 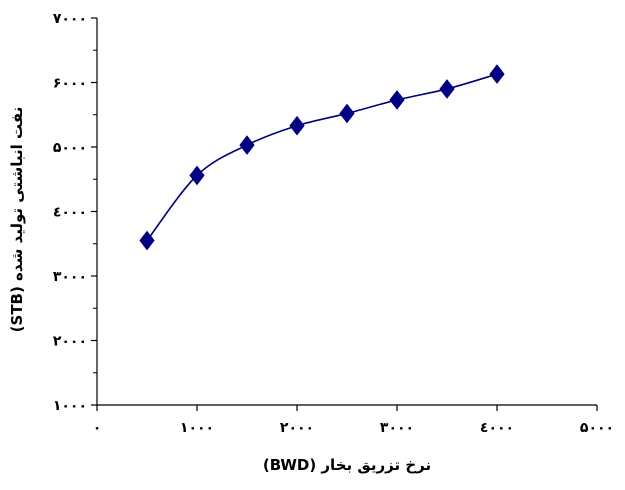 I want to click on x-axis-title: نرخ تزریق بخار (BWD), so click(x=347, y=465).